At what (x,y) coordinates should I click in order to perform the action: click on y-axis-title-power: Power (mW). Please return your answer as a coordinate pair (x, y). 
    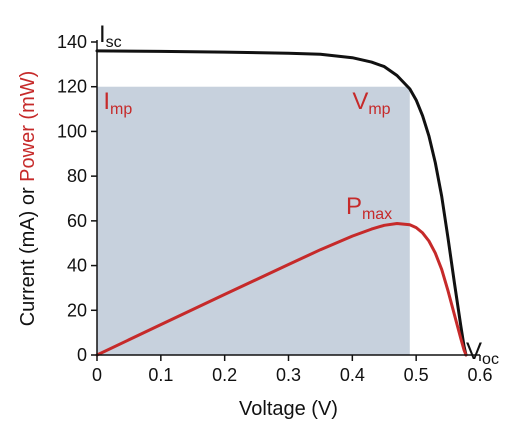
    Looking at the image, I should click on (28, 126).